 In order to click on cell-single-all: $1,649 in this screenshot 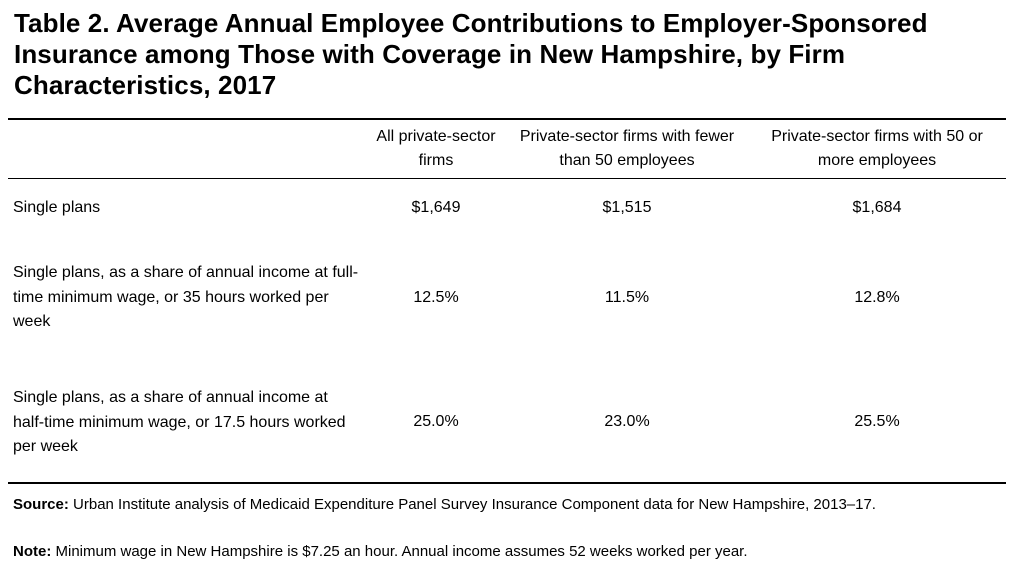, I will do `click(436, 207)`.